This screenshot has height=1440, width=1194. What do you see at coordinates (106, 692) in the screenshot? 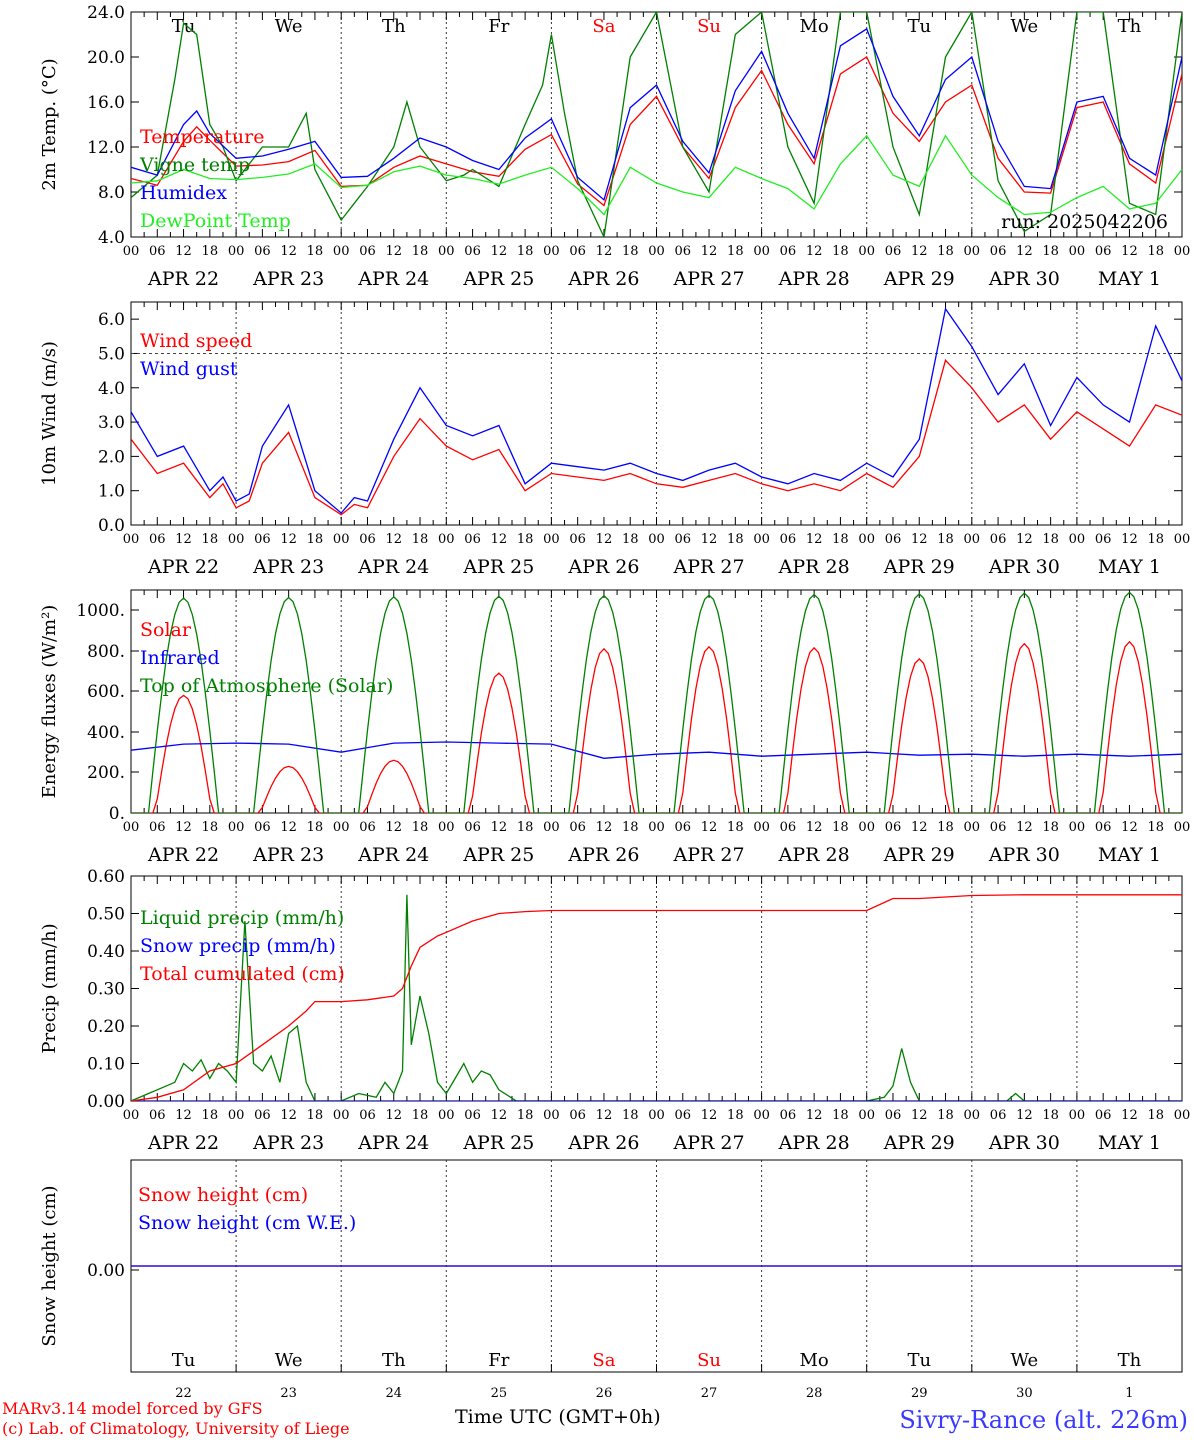
I see `y-tick-label: 600.` at bounding box center [106, 692].